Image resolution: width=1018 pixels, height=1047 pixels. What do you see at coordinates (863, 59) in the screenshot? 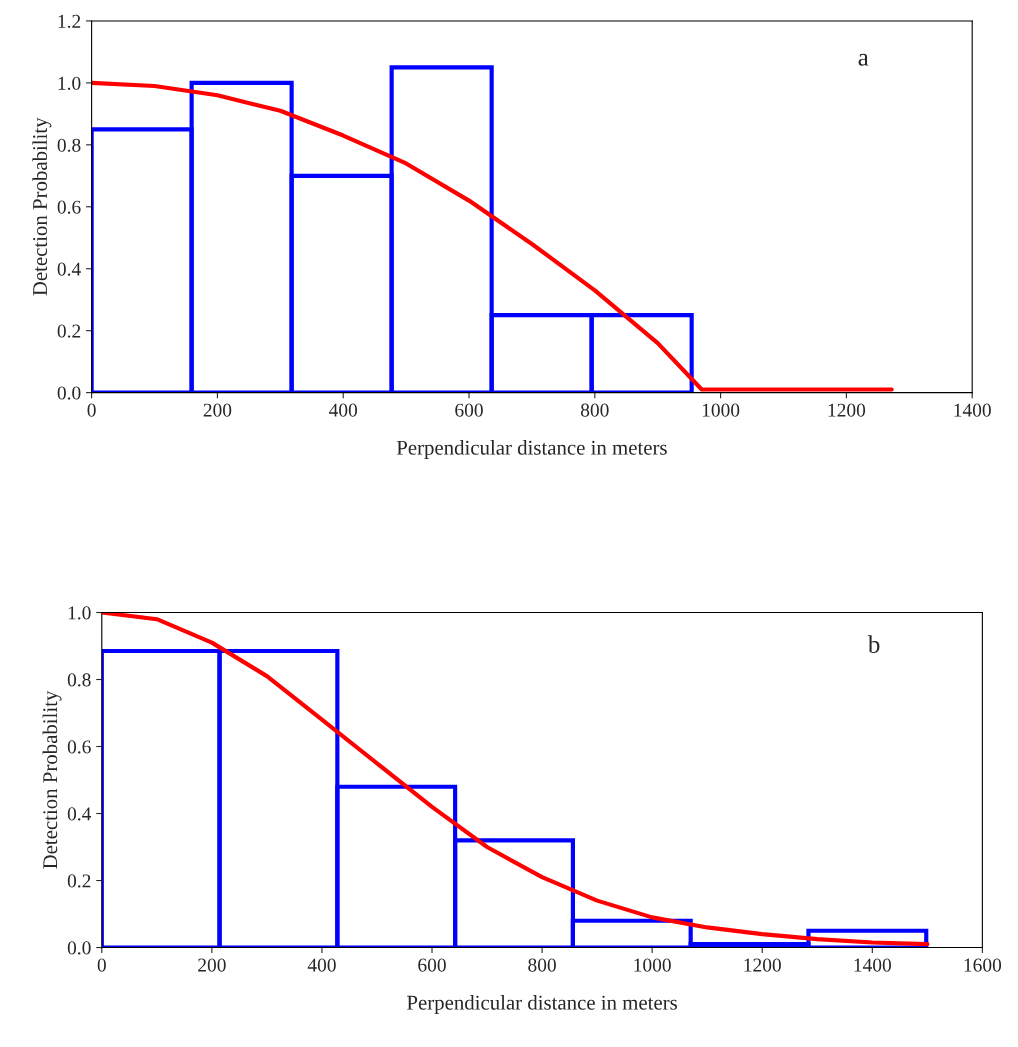
I see `annotation: a` at bounding box center [863, 59].